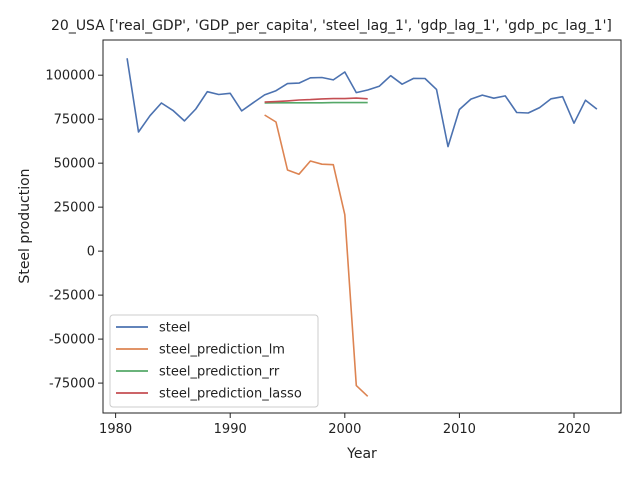 Image resolution: width=640 pixels, height=480 pixels. Describe the element at coordinates (91, 252) in the screenshot. I see `y-tick-label: 0` at that location.